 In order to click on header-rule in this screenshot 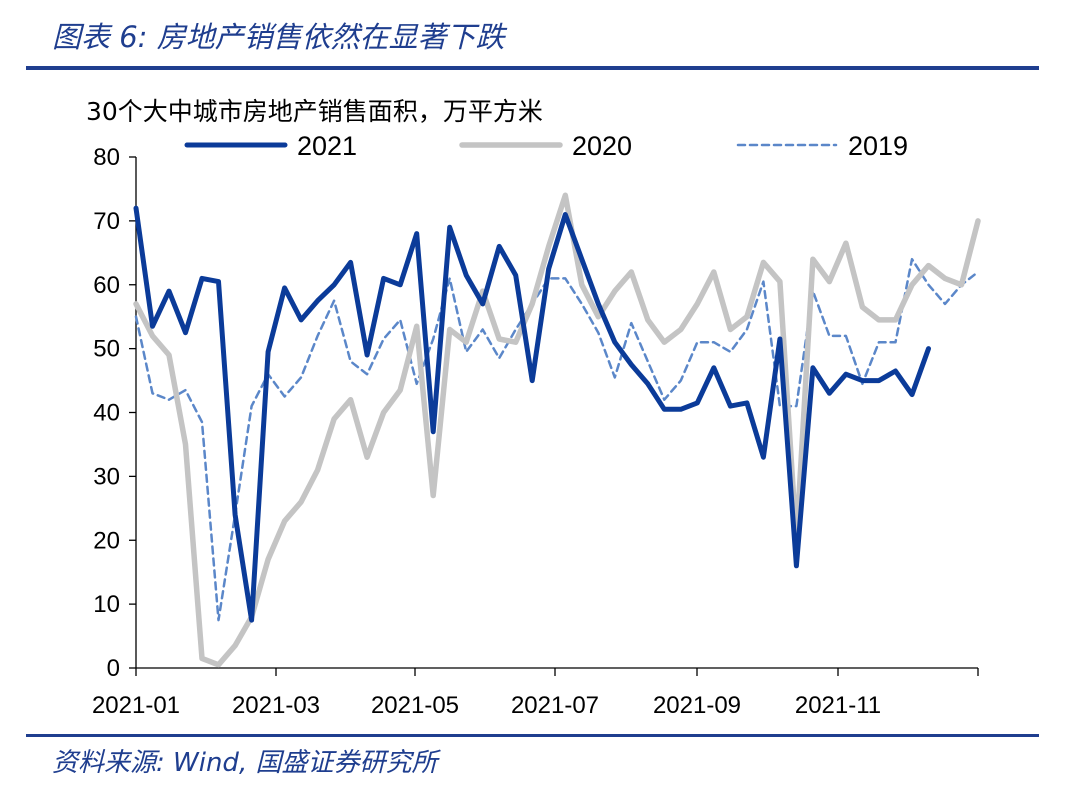, I will do `click(532, 68)`.